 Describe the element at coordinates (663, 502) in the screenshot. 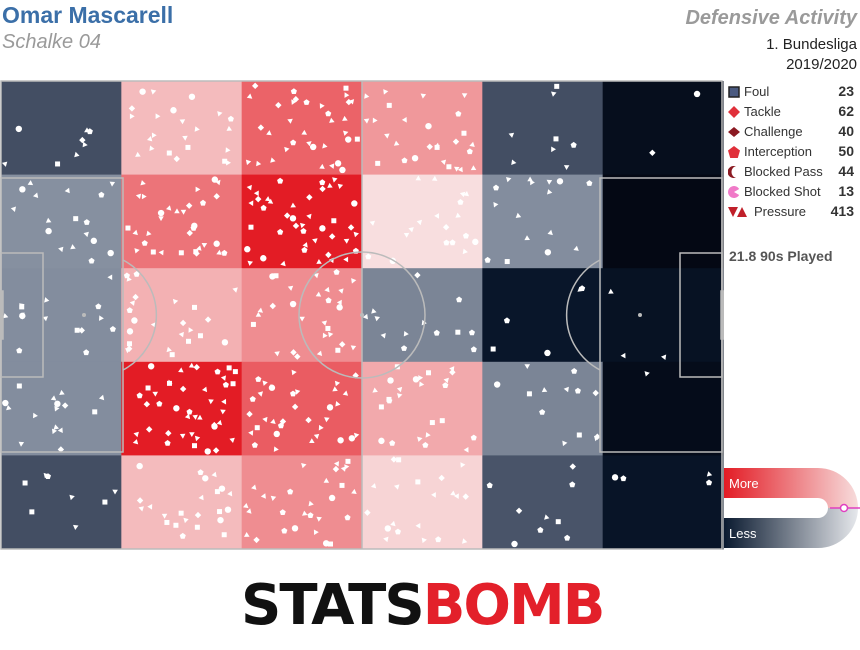

I see `heatmap-cell` at that location.